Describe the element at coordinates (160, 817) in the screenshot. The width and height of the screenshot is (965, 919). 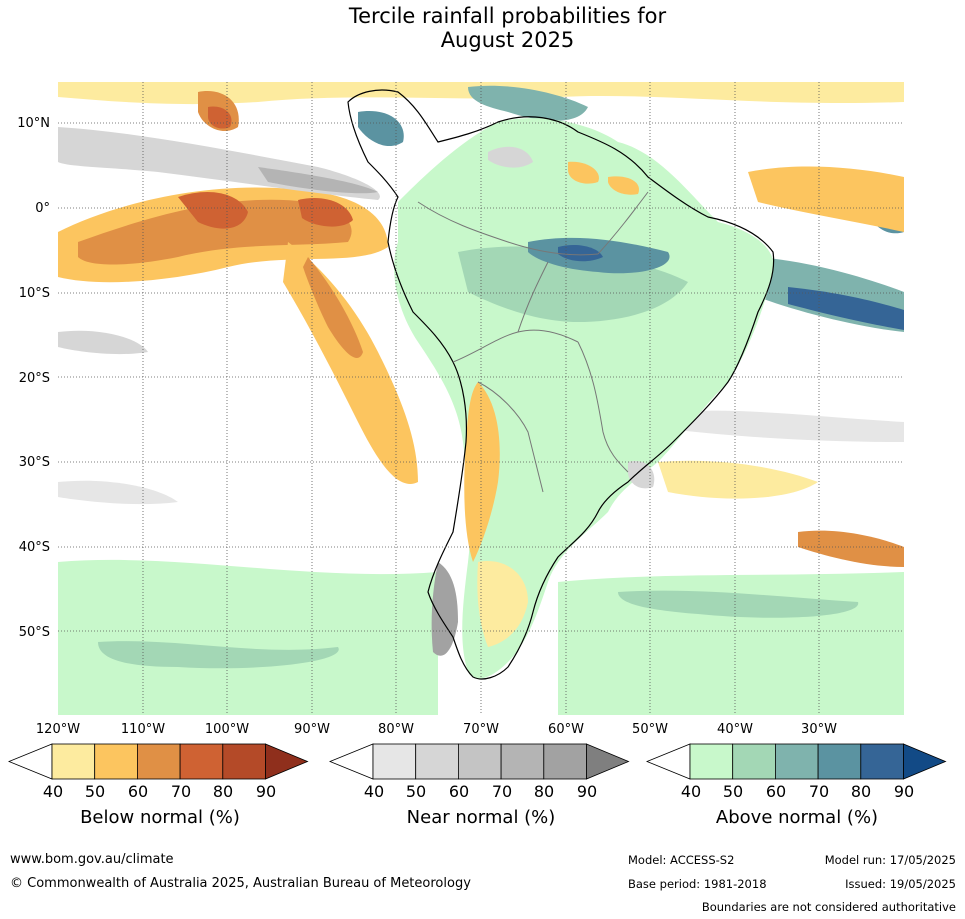
I see `colorbar-below-label: Below normal (%)` at that location.